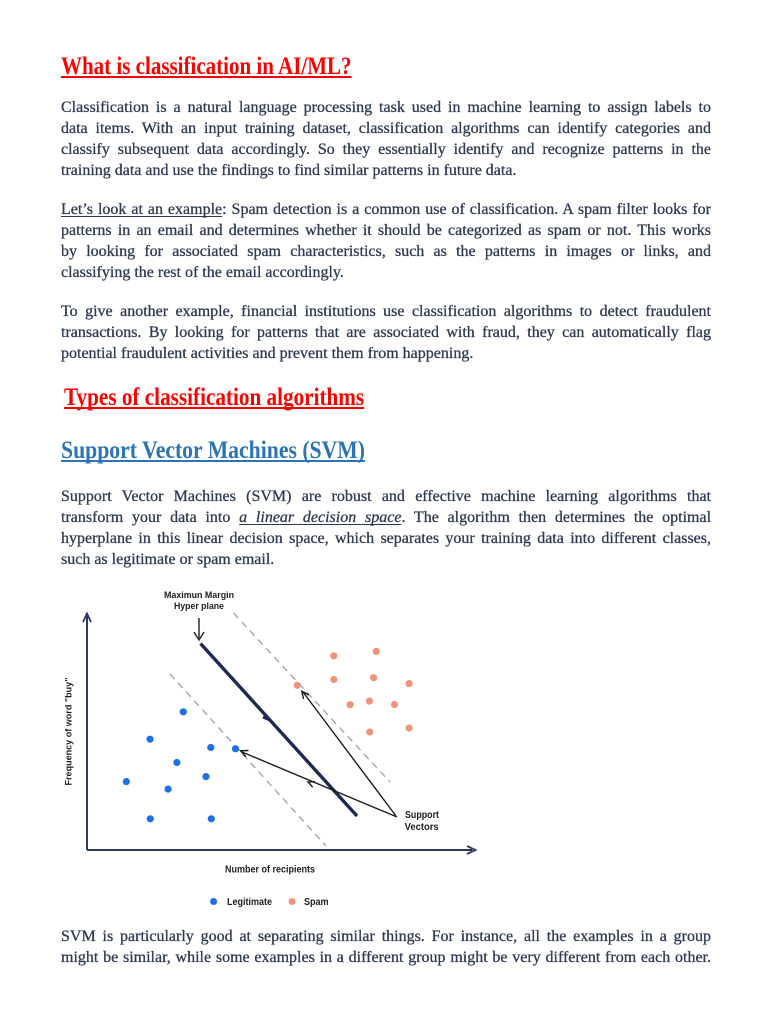 The height and width of the screenshot is (1024, 768). I want to click on svg-text: Hyper plane, so click(199, 606).